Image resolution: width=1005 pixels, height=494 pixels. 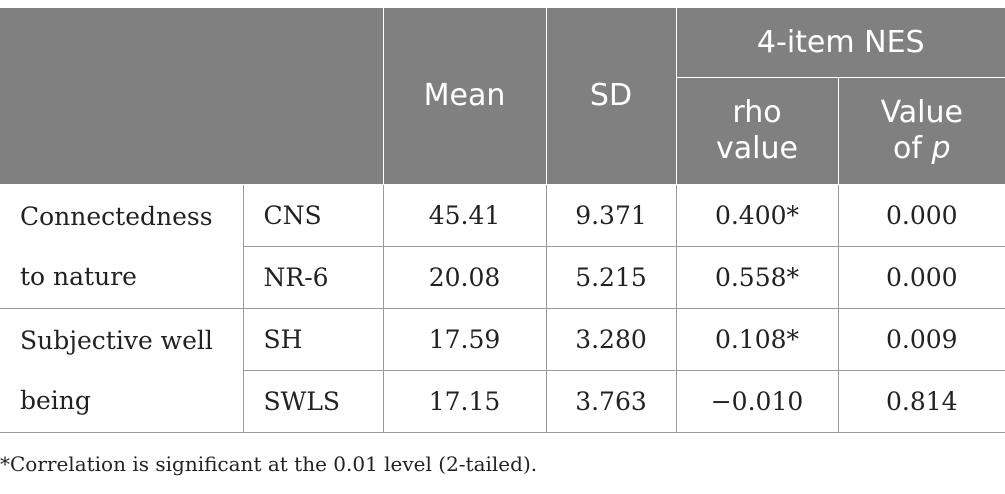 What do you see at coordinates (611, 277) in the screenshot?
I see `sd-cell: 5.215` at bounding box center [611, 277].